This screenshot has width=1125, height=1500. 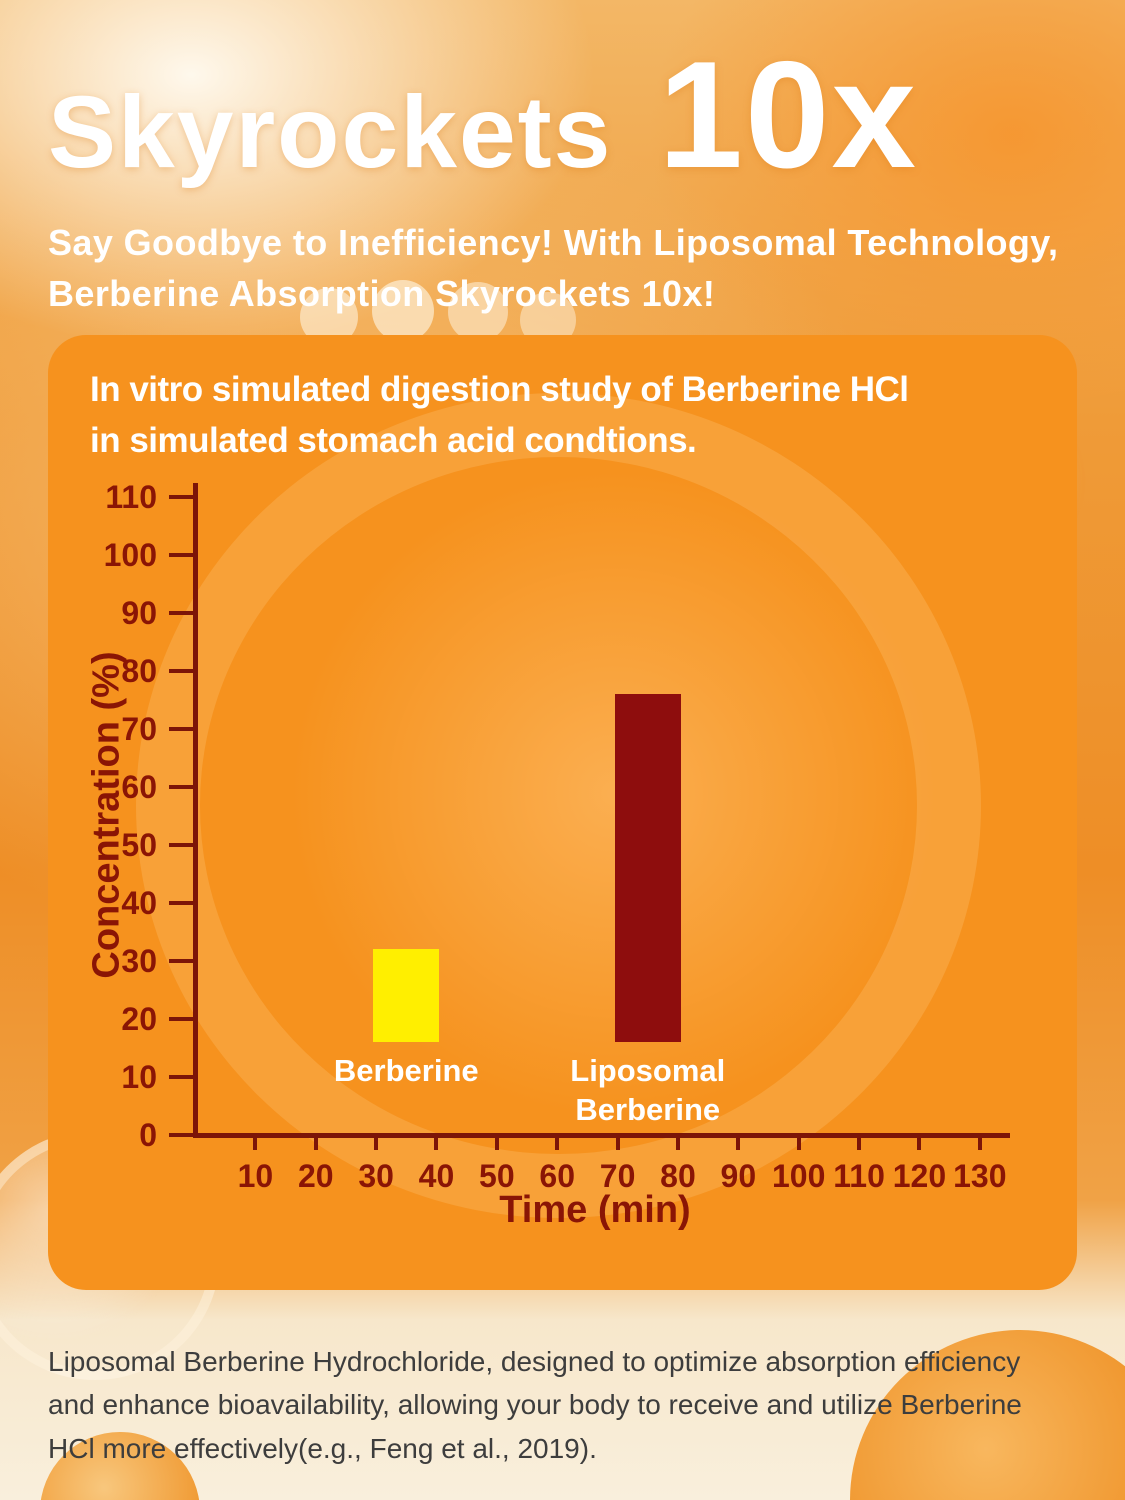 What do you see at coordinates (315, 1176) in the screenshot?
I see `x-tick-label: 20` at bounding box center [315, 1176].